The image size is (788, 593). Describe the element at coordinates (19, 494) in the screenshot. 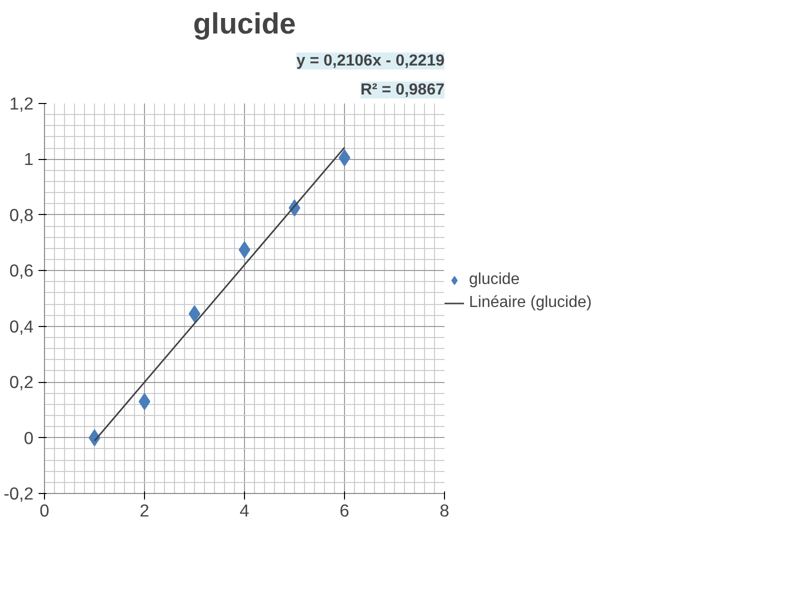

I see `y-tick-label: -0,2` at that location.